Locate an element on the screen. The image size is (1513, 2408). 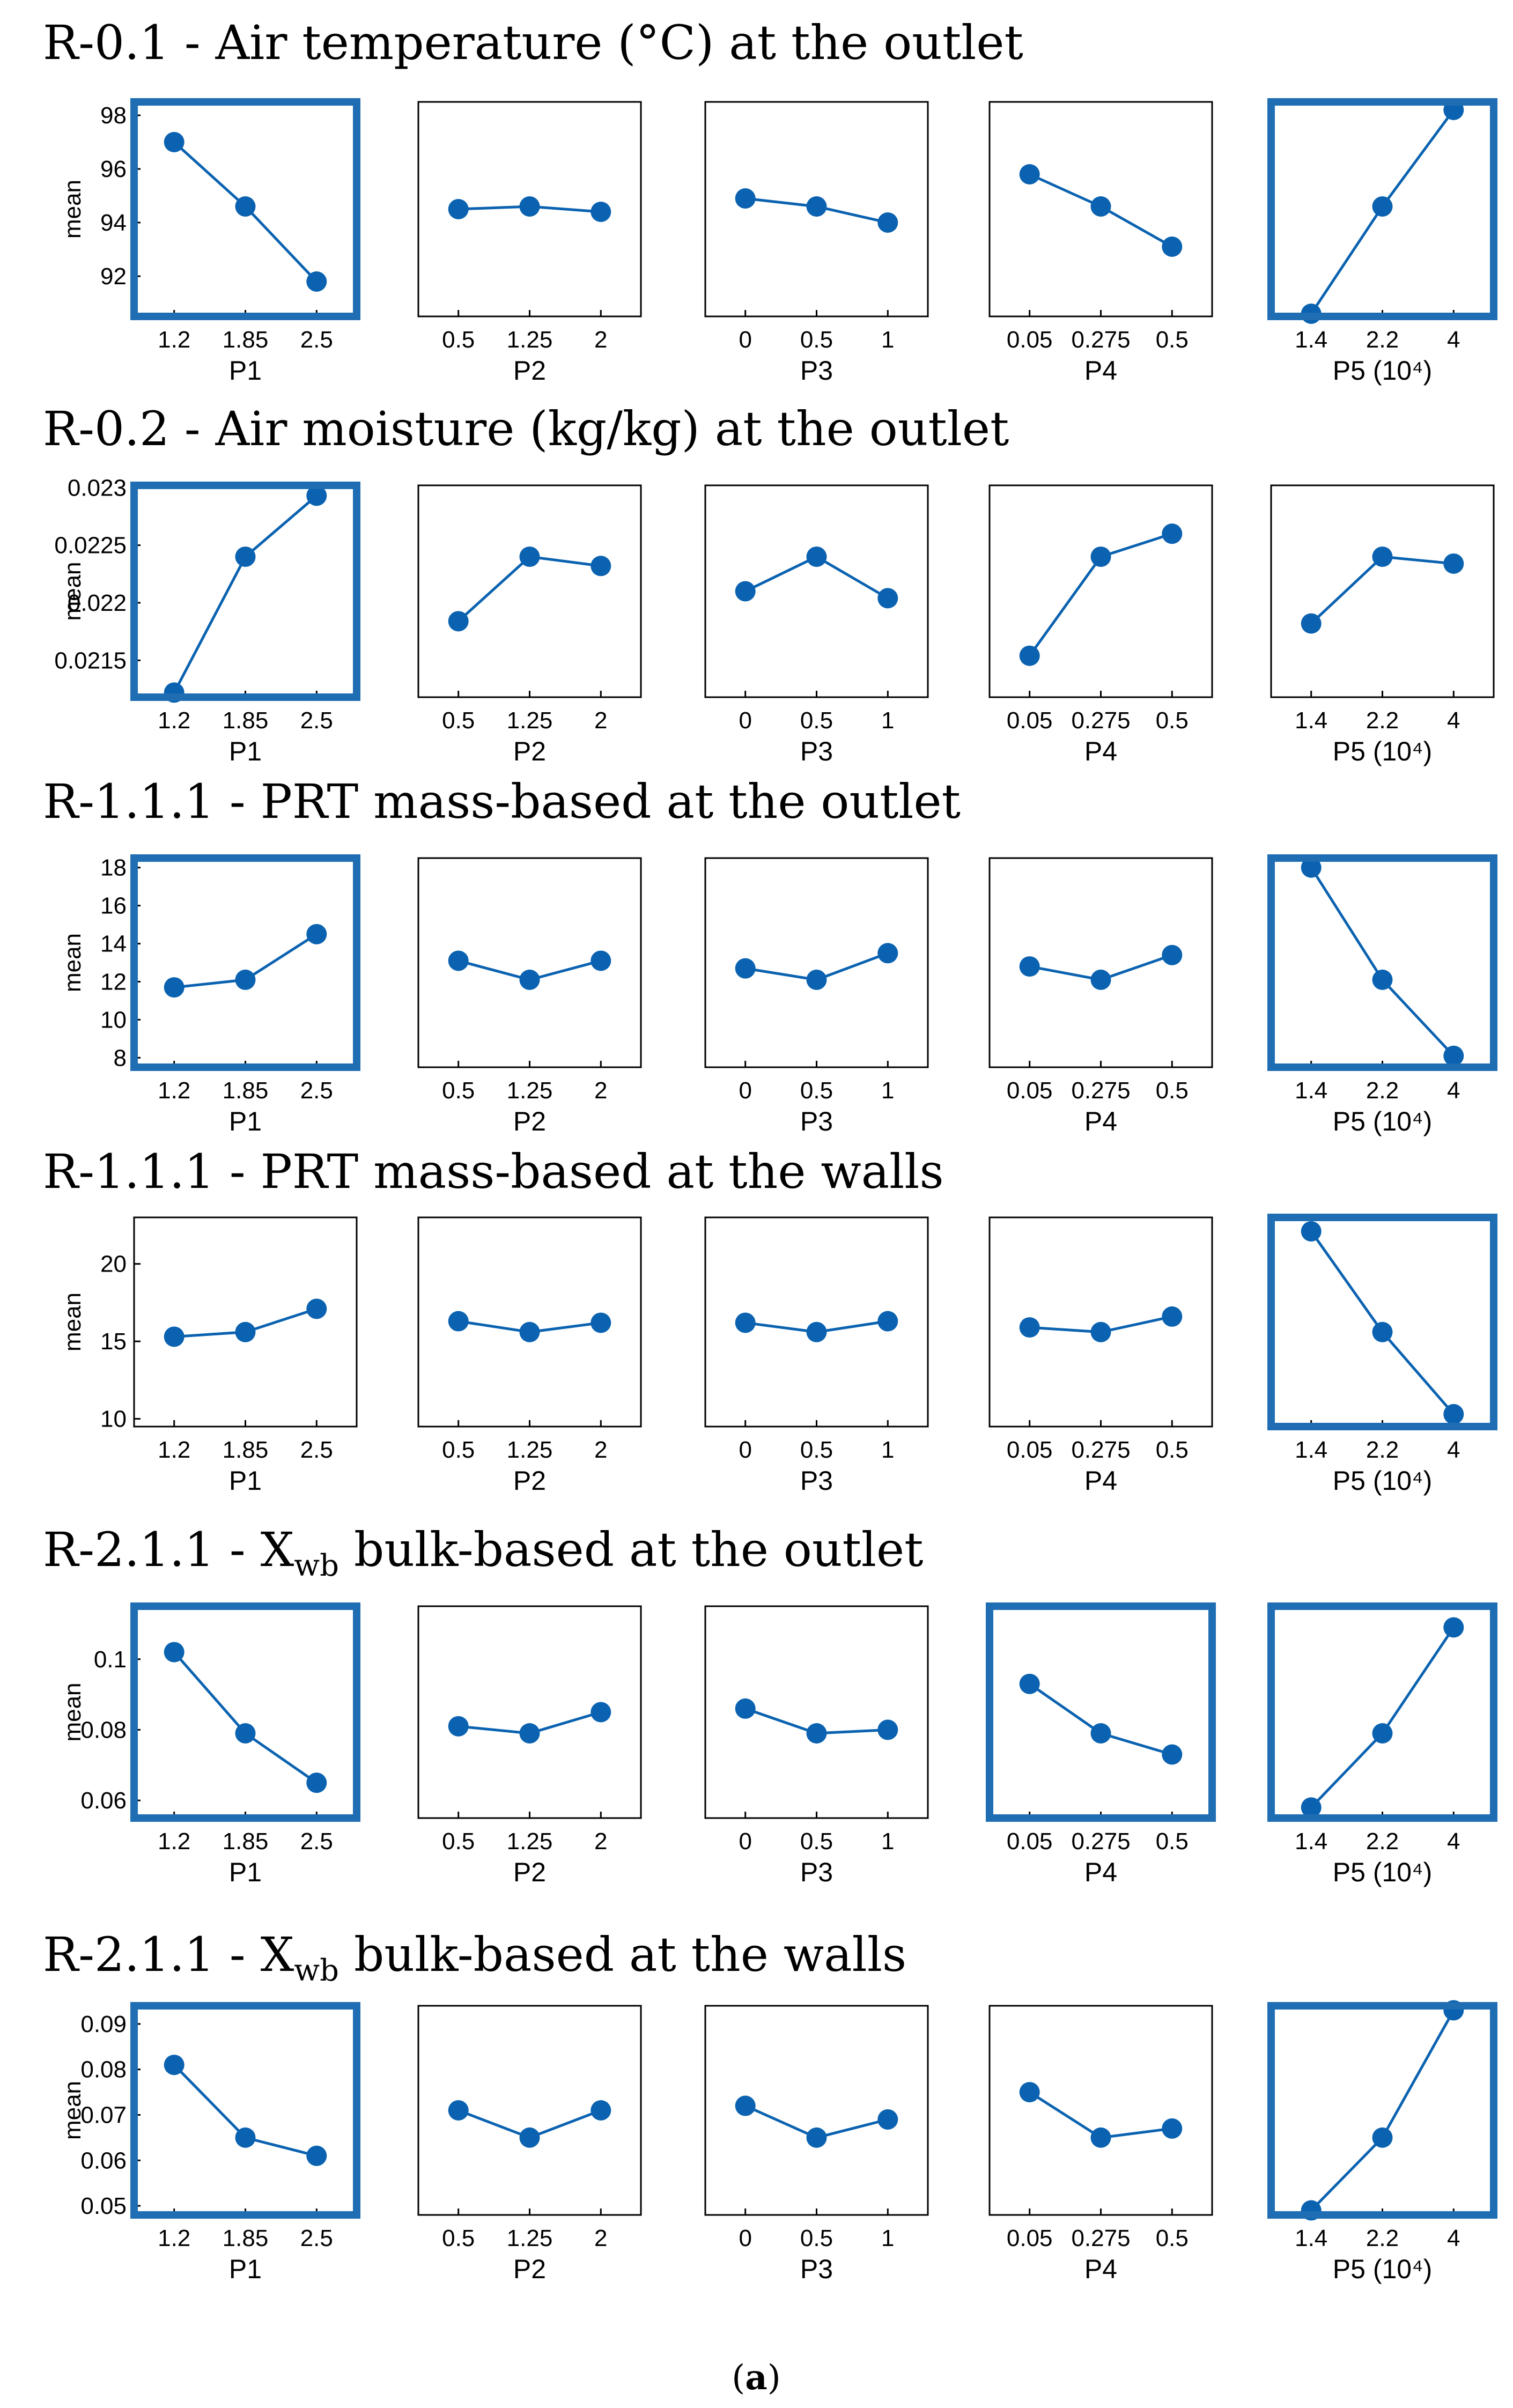
row-title: R-2.1.1 - Xwb bulk-based at the walls is located at coordinates (475, 1957).